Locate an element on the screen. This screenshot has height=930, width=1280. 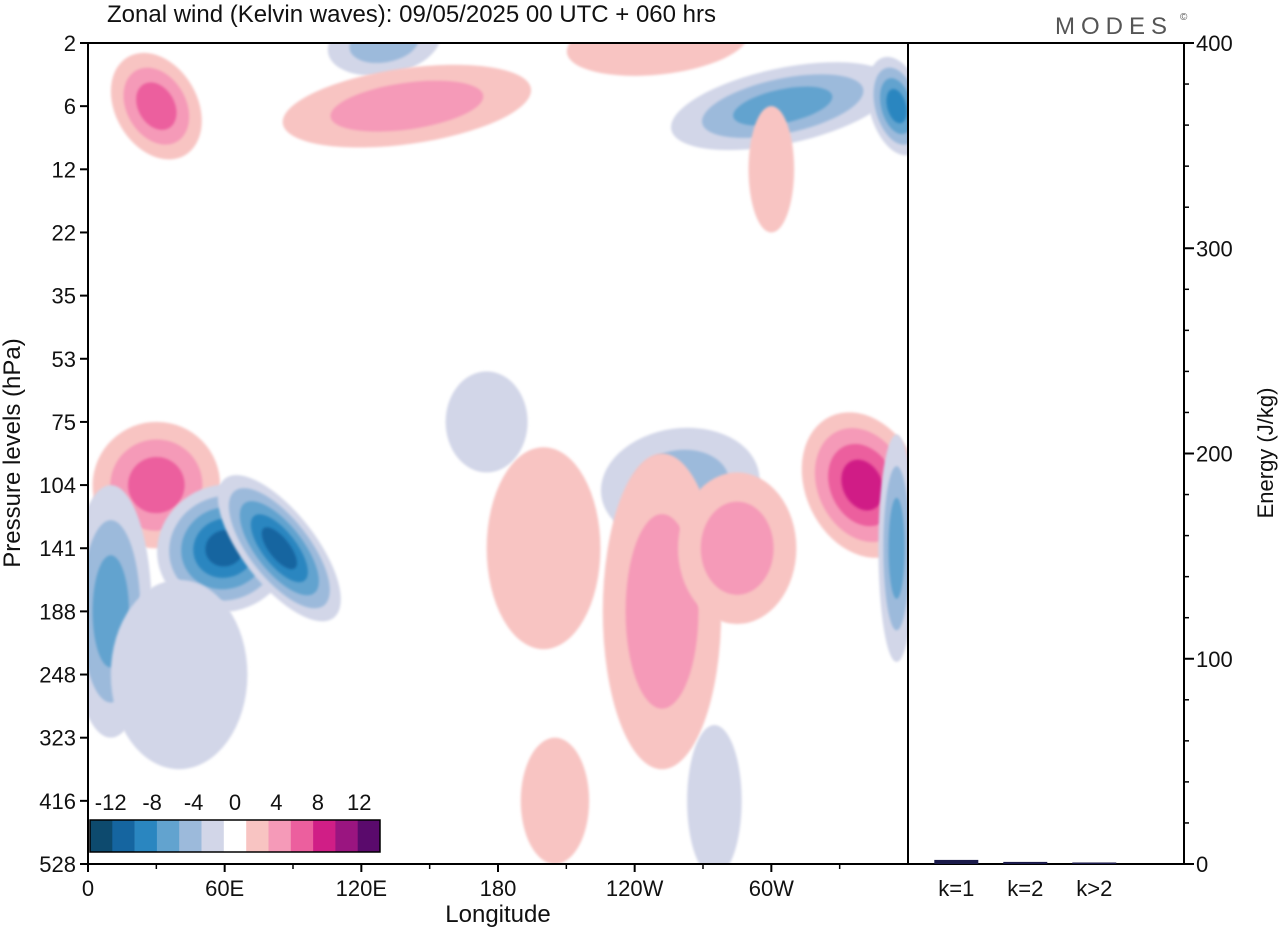
energy-bars: k=1 k=2 k>2 is located at coordinates (1025, 880).